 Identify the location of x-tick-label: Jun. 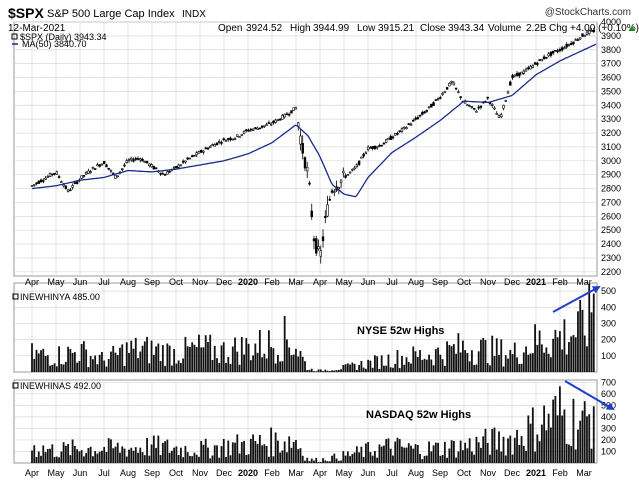
(368, 282).